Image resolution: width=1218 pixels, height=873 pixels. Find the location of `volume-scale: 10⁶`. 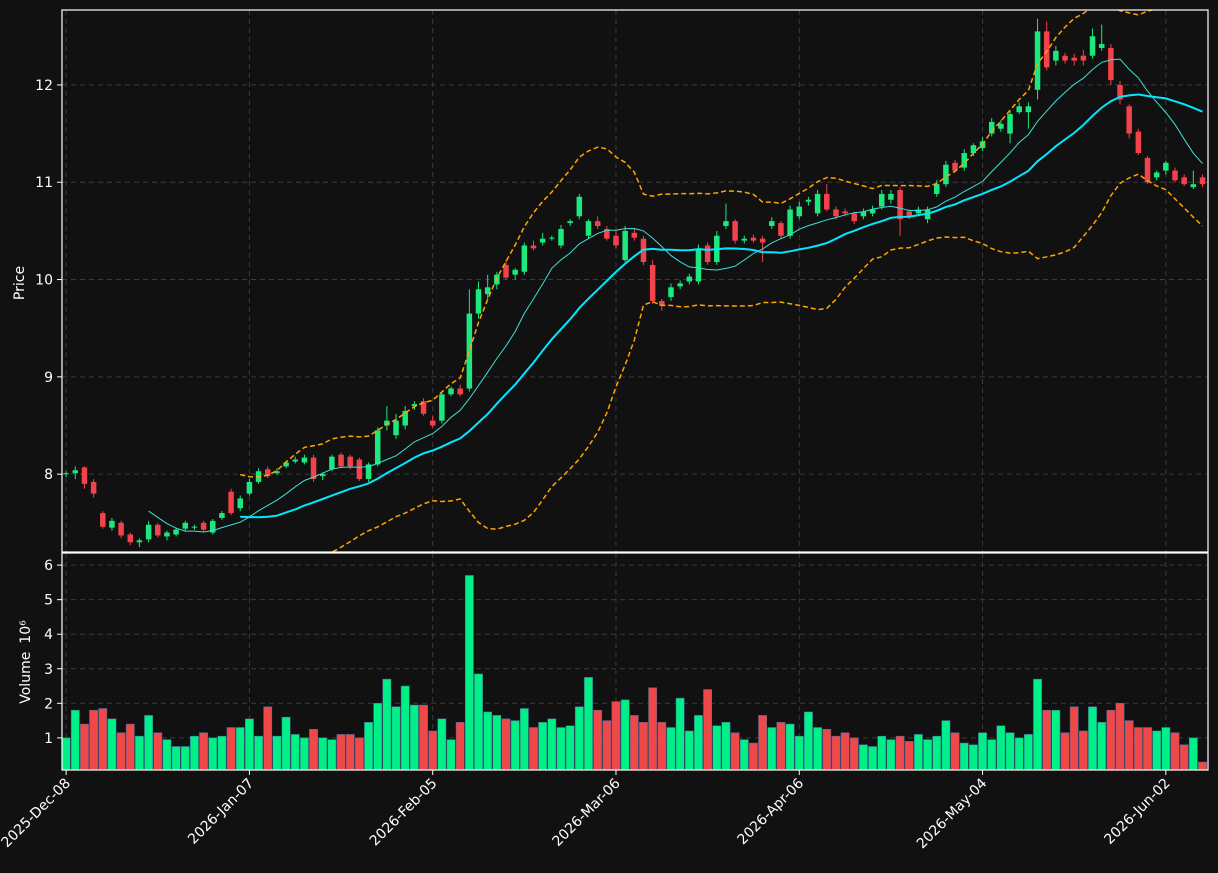

volume-scale: 10⁶ is located at coordinates (26, 632).